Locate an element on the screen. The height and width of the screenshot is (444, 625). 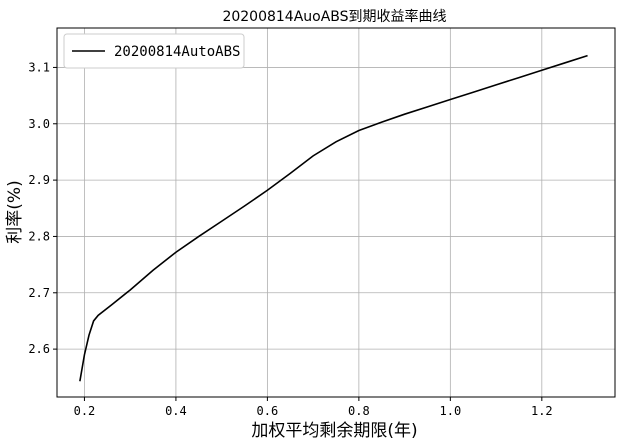
x-tick-label: 0.4 is located at coordinates (176, 411).